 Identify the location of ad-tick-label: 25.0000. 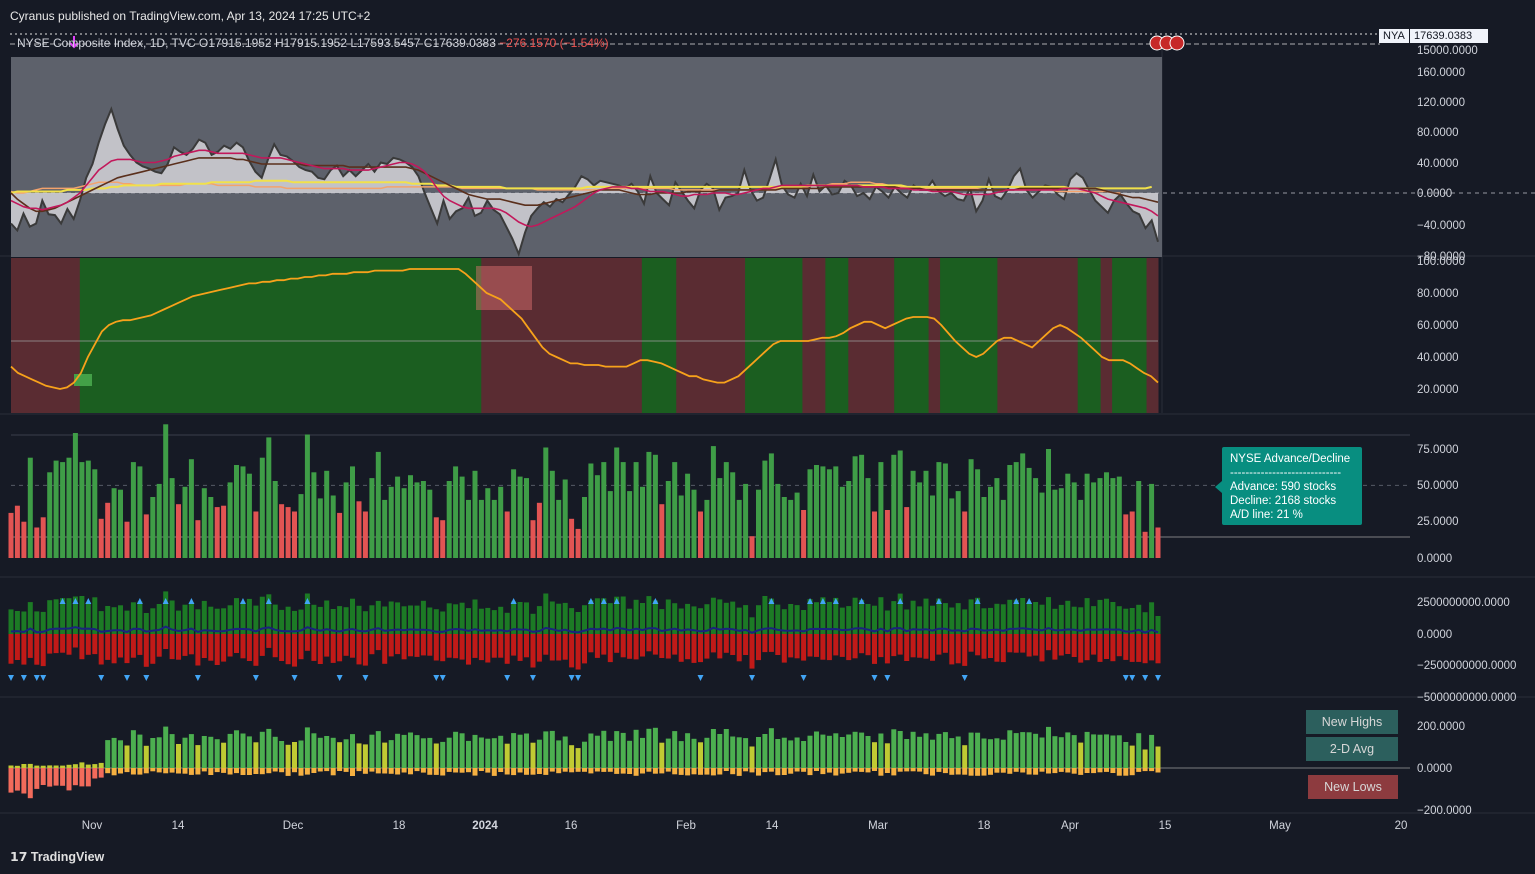
(1438, 522).